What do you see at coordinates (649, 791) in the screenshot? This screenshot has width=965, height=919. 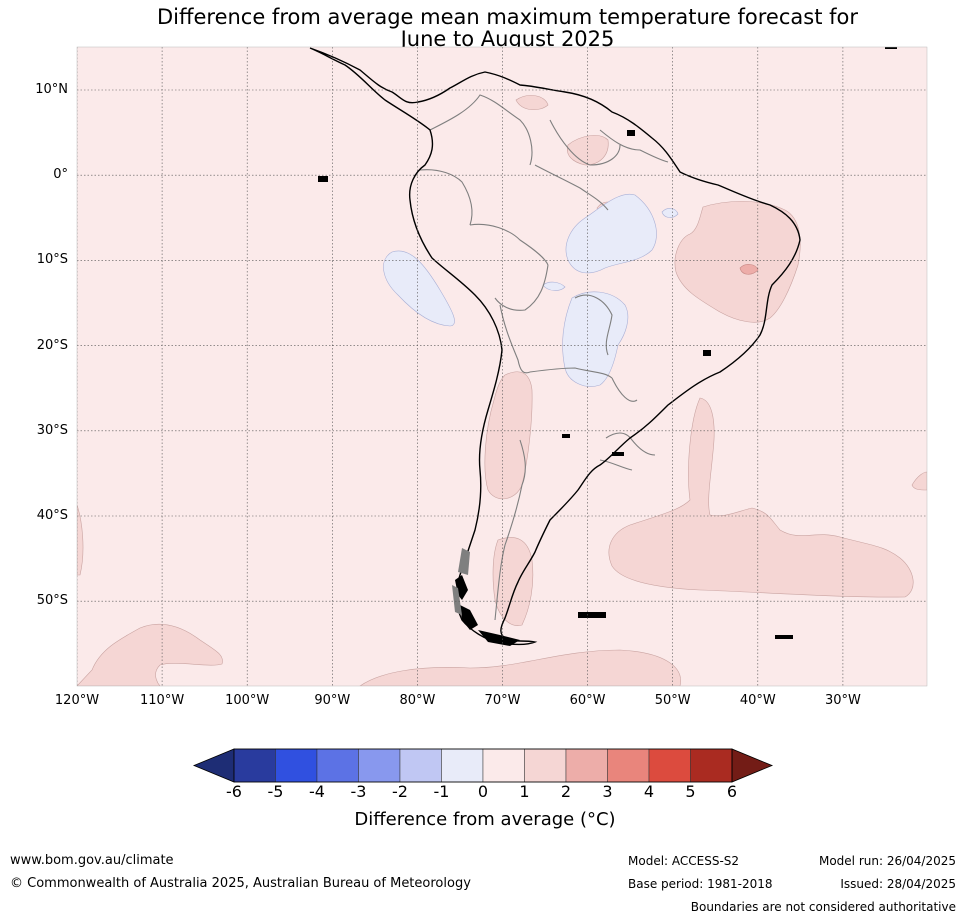 I see `colorbar-tick-label: 4` at bounding box center [649, 791].